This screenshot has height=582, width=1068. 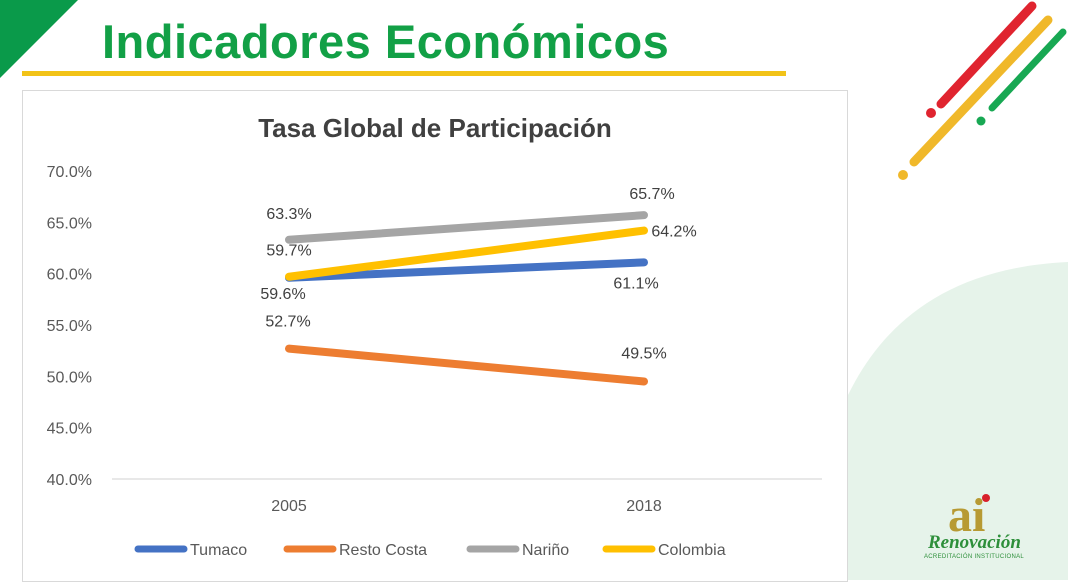 I want to click on stripe-green, so click(x=1027, y=70).